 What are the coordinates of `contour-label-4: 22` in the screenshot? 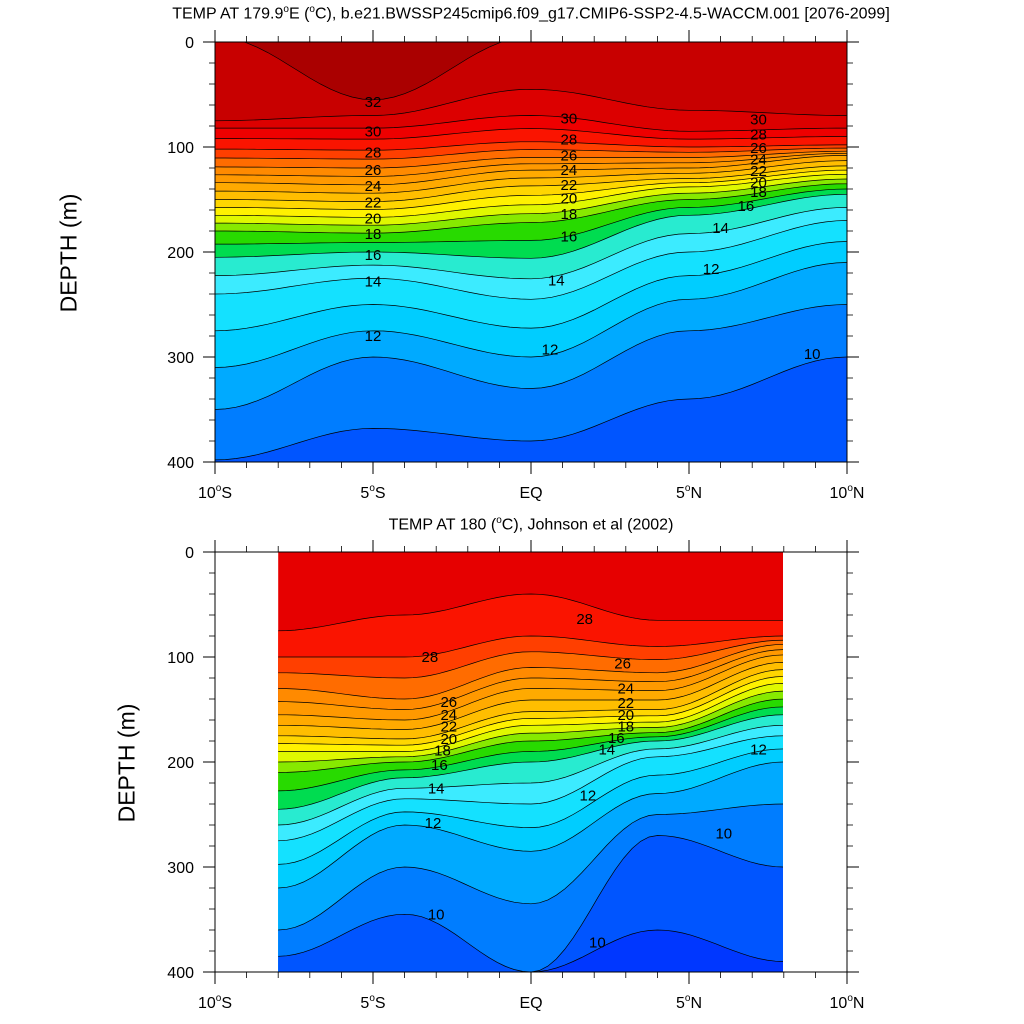 It's located at (625, 703).